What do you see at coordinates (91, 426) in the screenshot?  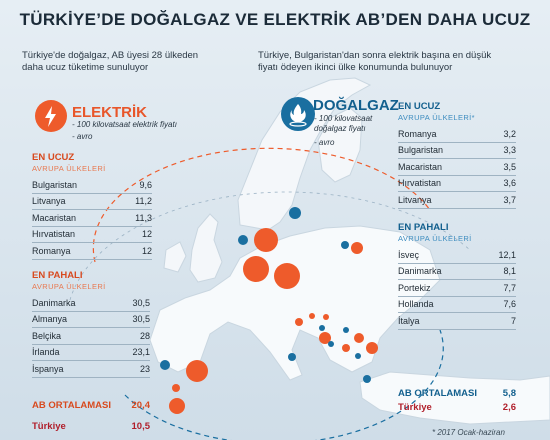 I see `elec-turkey: Türkiye 10,5` at bounding box center [91, 426].